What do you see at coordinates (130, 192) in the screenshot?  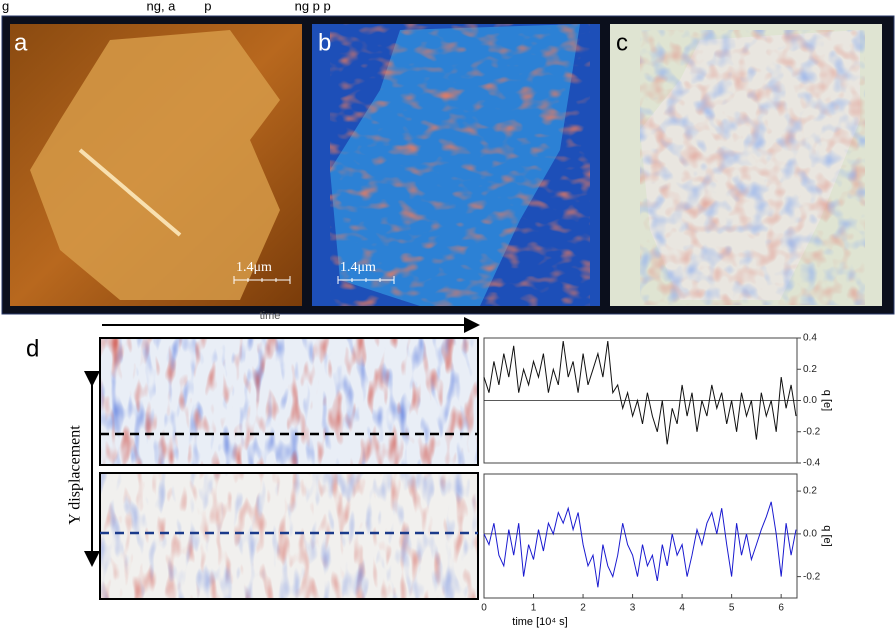 I see `ridge` at bounding box center [130, 192].